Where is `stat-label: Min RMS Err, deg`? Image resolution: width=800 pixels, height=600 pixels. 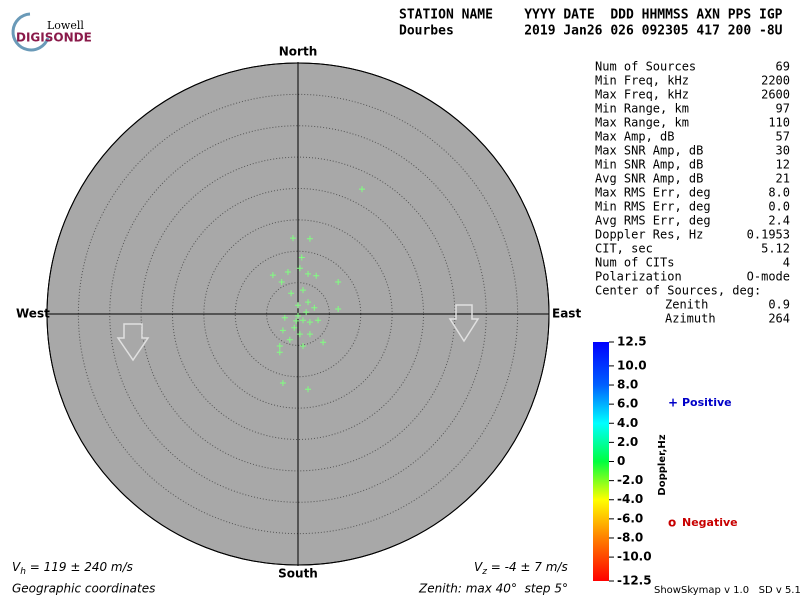 stat-label: Min RMS Err, deg is located at coordinates (653, 207).